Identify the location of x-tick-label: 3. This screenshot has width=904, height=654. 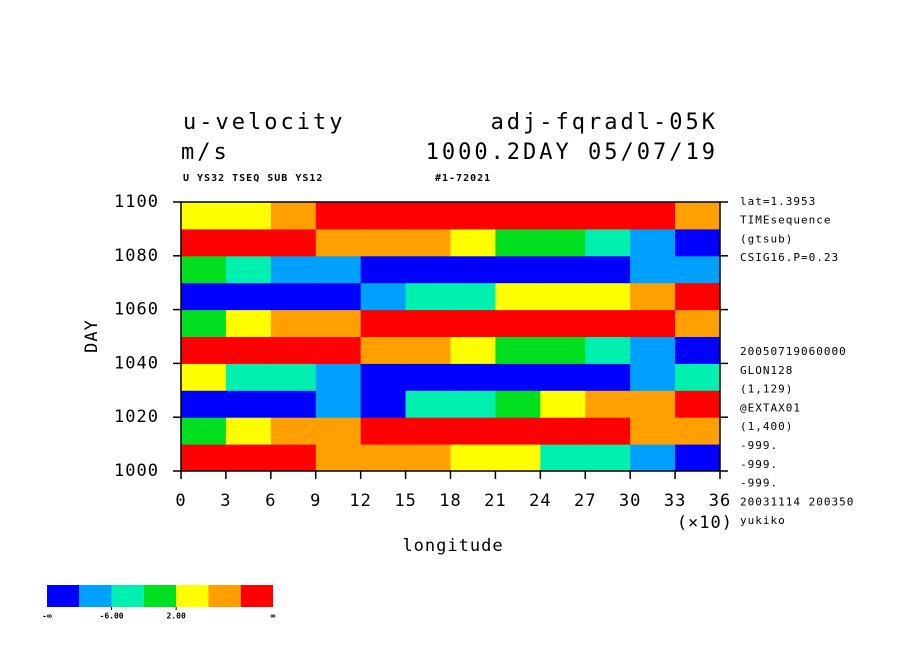
(225, 501).